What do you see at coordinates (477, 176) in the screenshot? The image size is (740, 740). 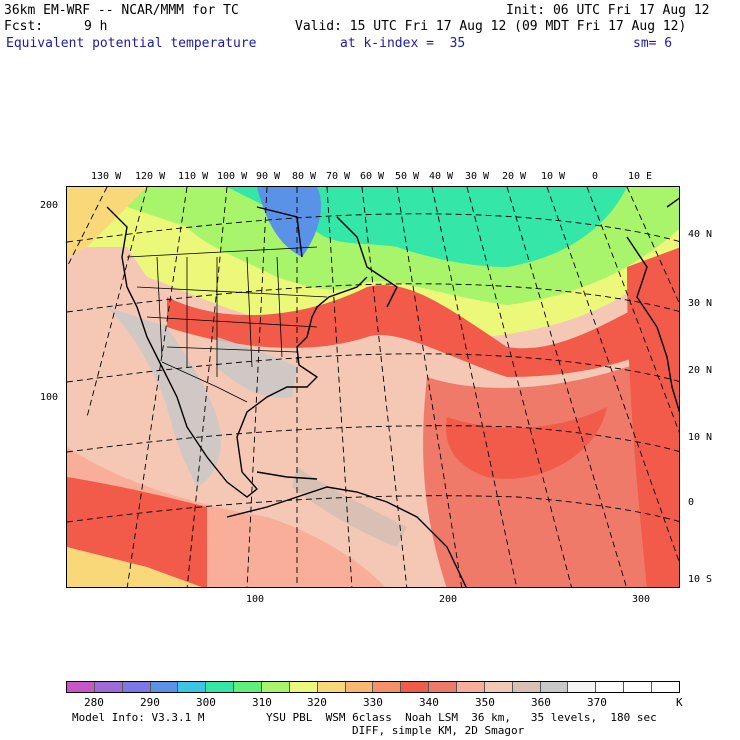 I see `lon-label: 30 W` at bounding box center [477, 176].